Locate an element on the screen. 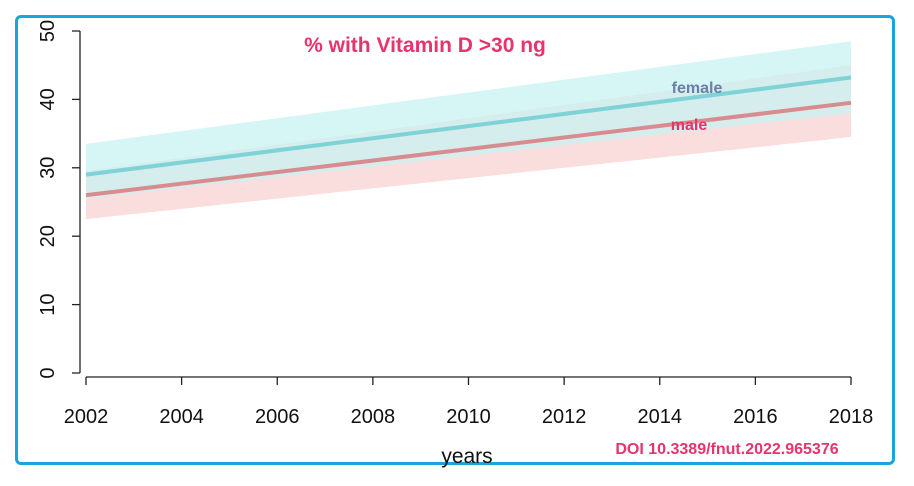 This screenshot has width=914, height=486. y-tick-label: 40 is located at coordinates (48, 99).